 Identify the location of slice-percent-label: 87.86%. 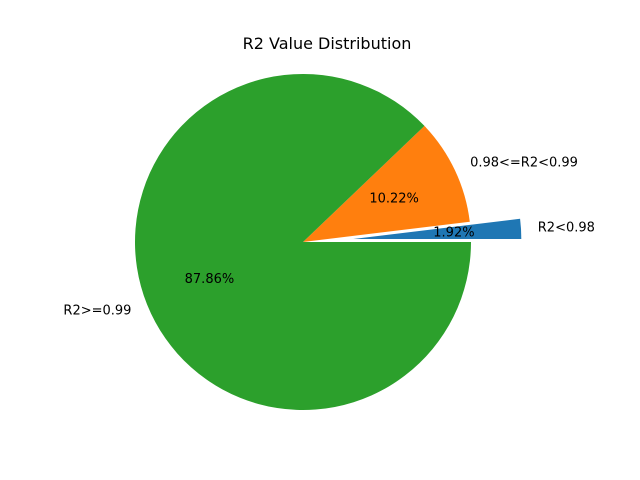
(210, 279).